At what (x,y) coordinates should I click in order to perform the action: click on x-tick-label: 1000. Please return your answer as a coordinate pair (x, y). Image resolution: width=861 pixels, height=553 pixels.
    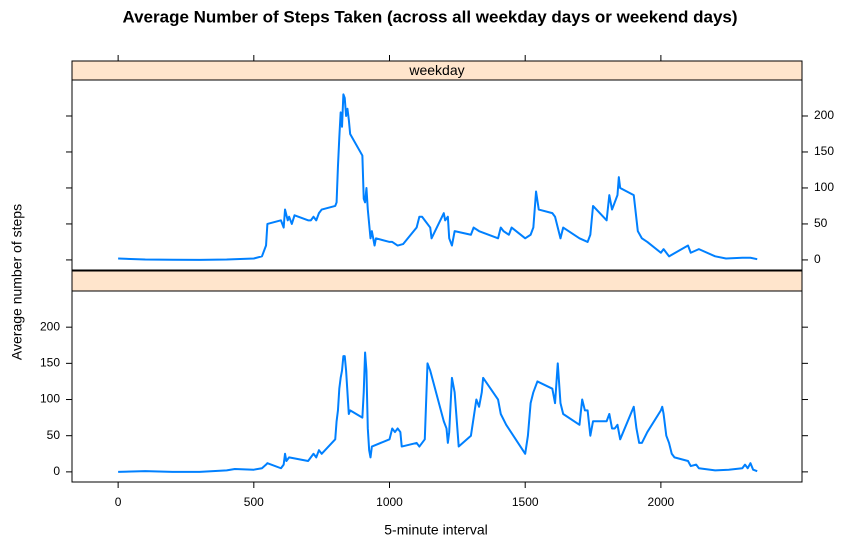
    Looking at the image, I should click on (389, 502).